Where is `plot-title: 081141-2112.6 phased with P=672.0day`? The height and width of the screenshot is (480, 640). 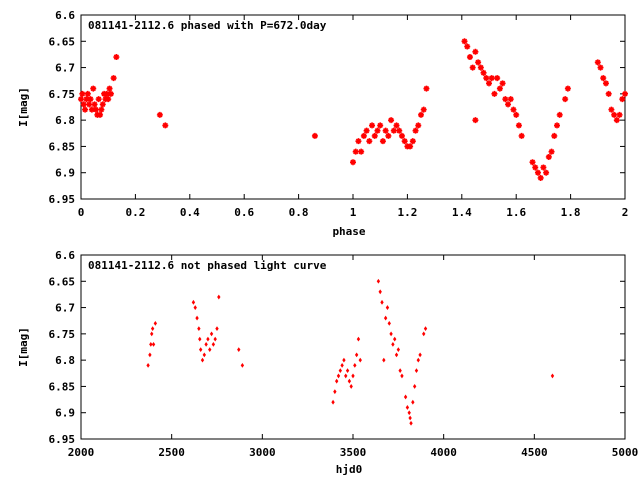 plot-title: 081141-2112.6 phased with P=672.0day is located at coordinates (207, 25).